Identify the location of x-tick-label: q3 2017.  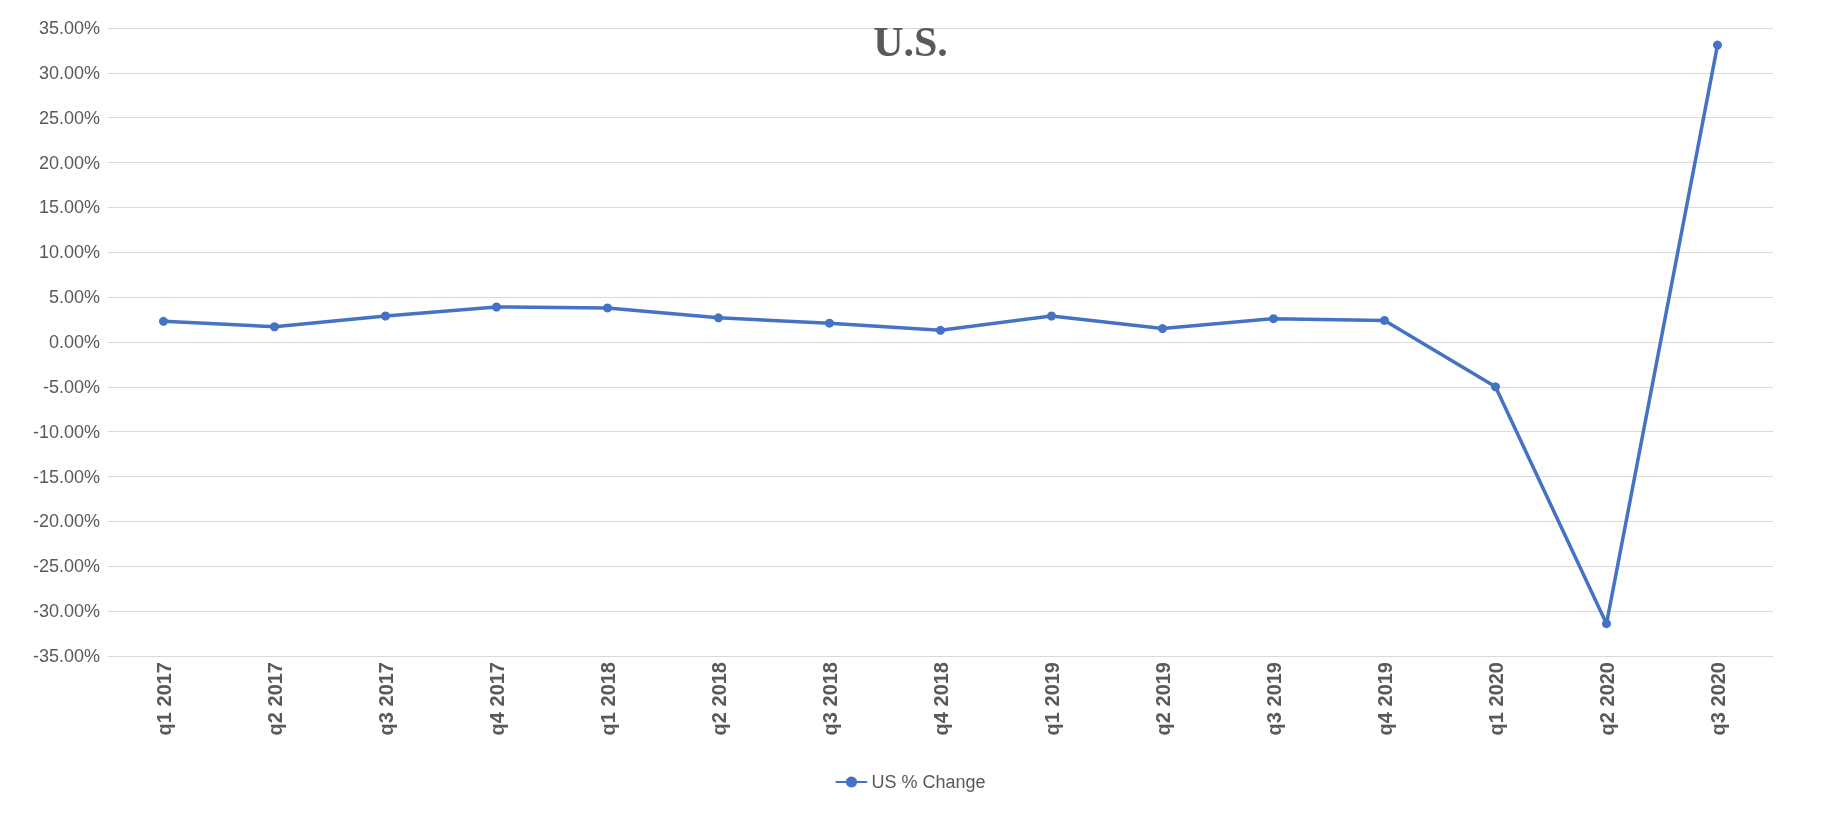
(385, 699).